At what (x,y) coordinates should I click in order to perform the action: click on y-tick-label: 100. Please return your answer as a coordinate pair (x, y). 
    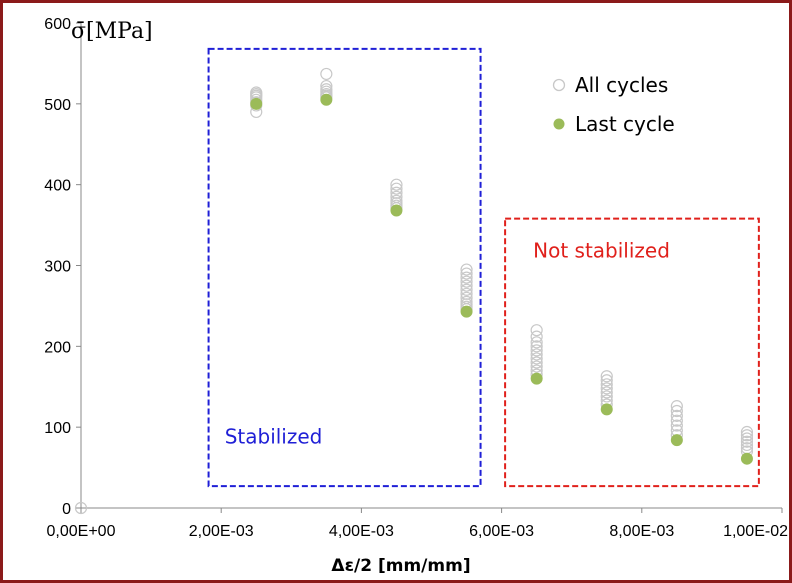
    Looking at the image, I should click on (57, 428).